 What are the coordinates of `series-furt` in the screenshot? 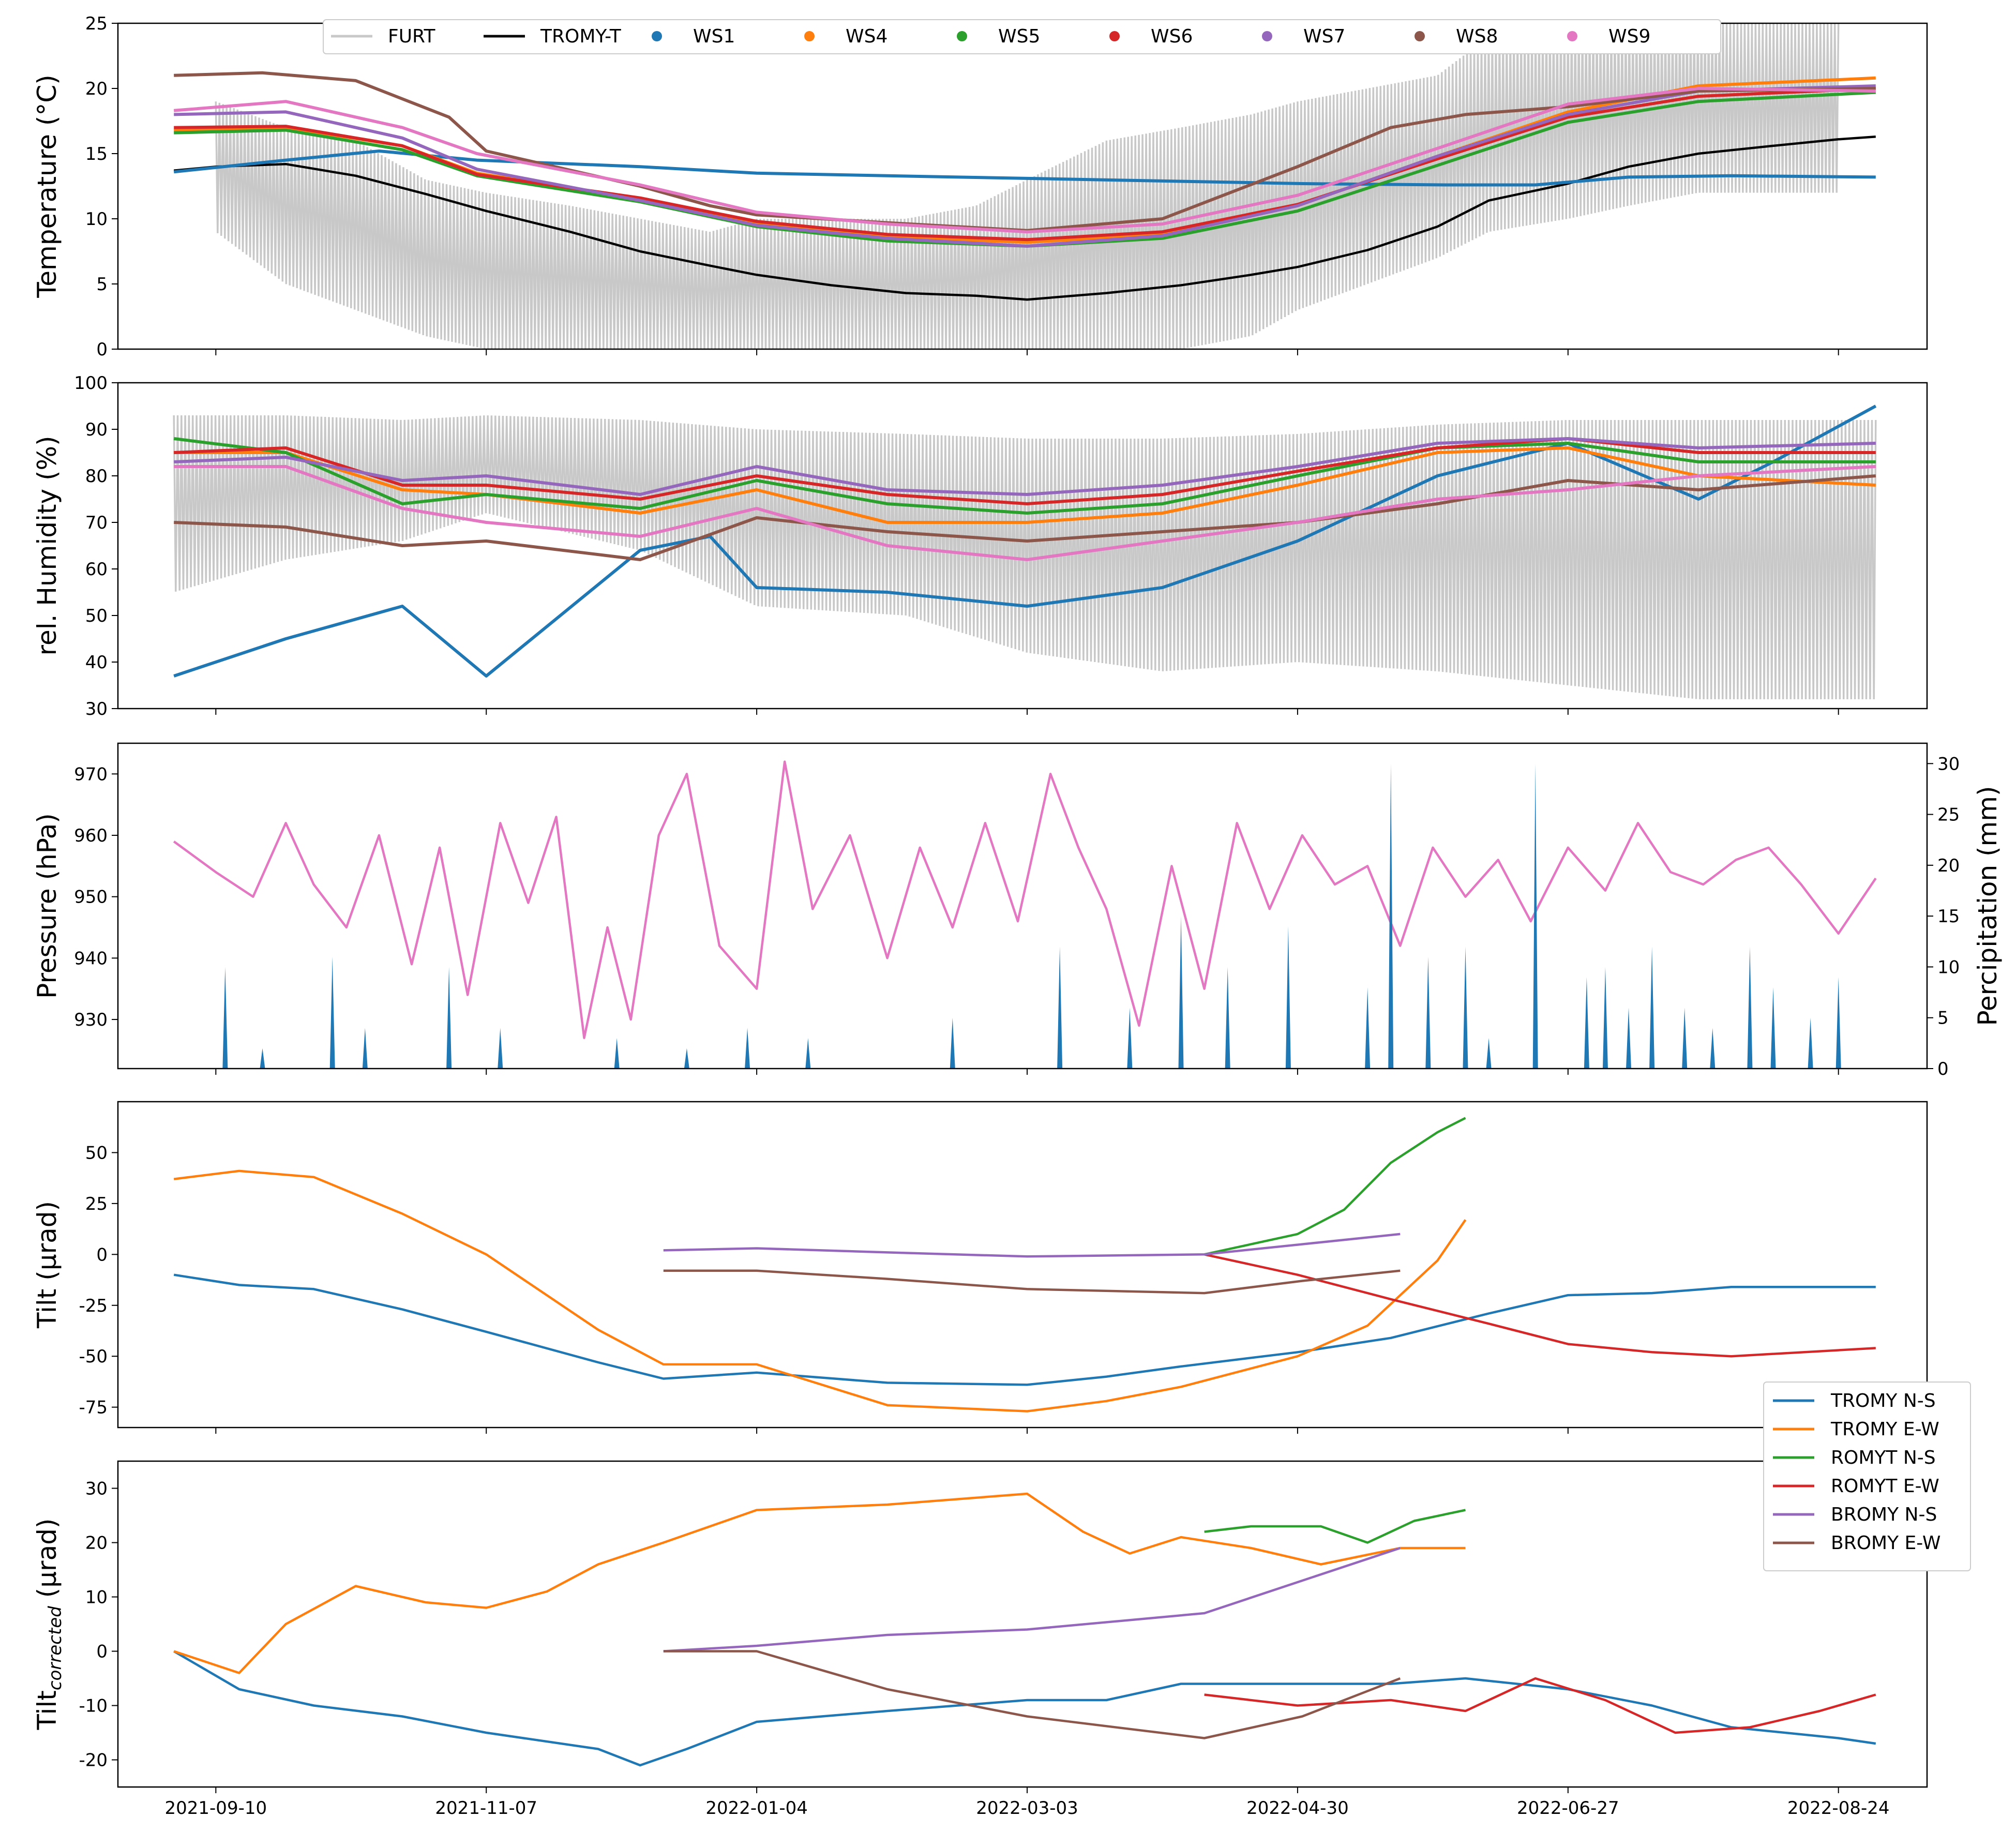 It's located at (1025, 557).